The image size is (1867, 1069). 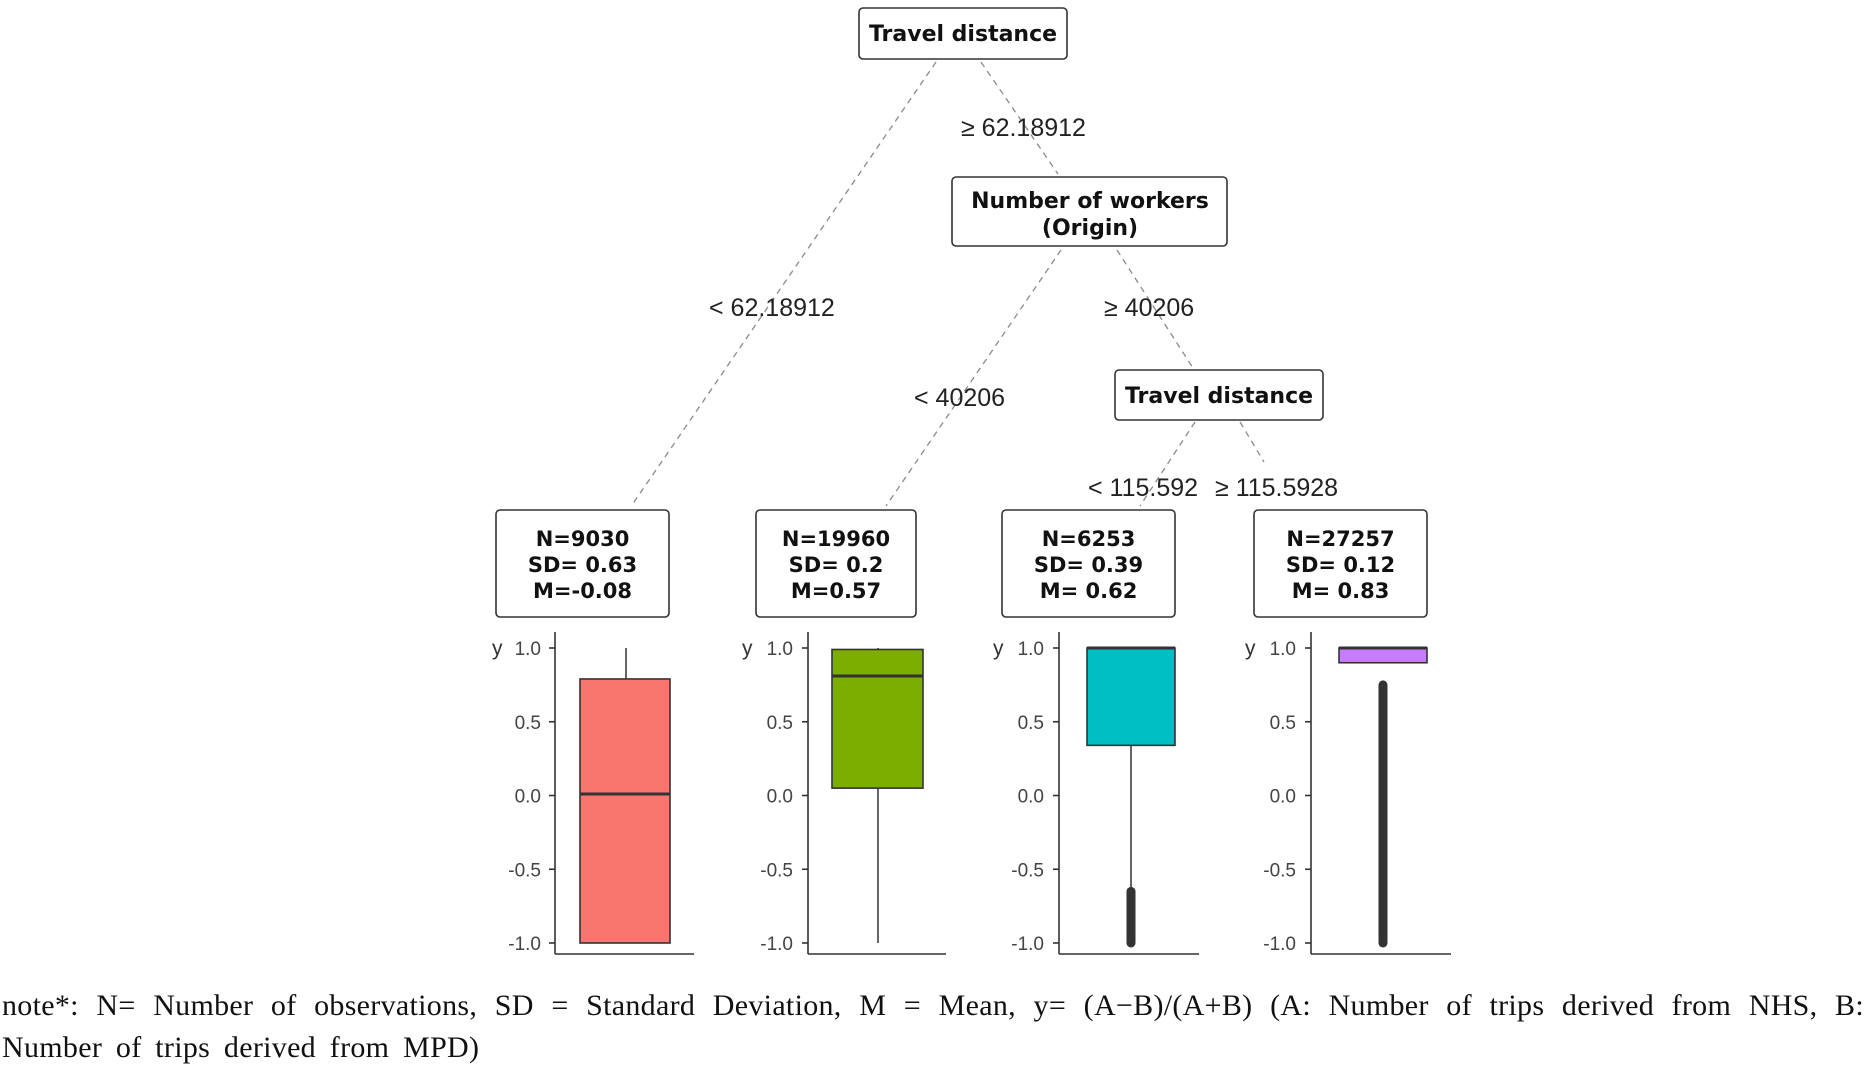 I want to click on leaf-n-text: N=6253, so click(x=1089, y=539).